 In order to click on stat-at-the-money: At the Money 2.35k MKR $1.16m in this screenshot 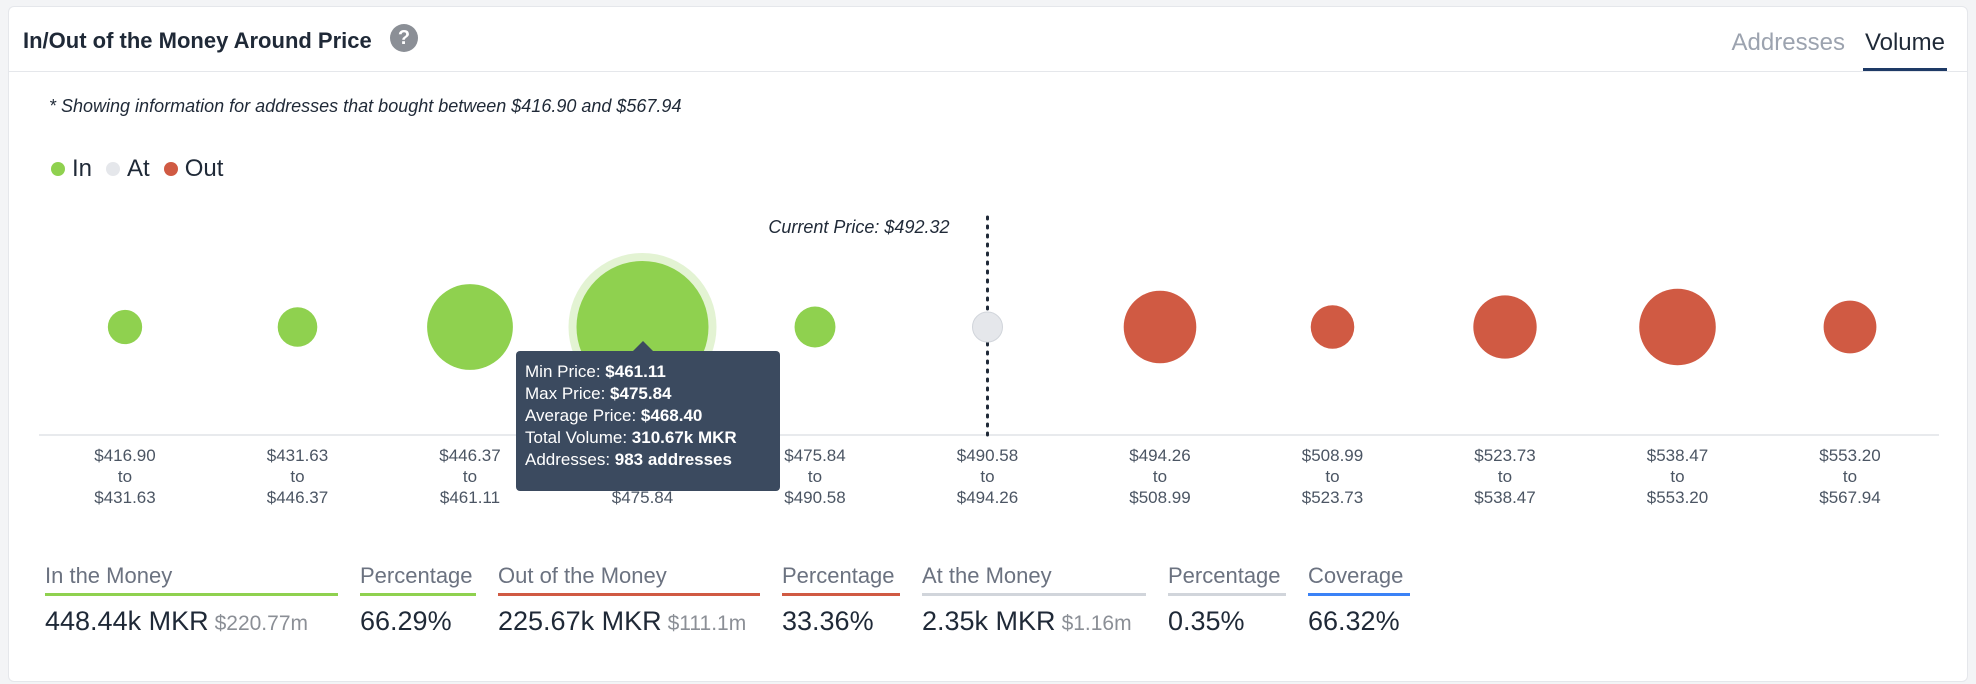, I will do `click(1034, 600)`.